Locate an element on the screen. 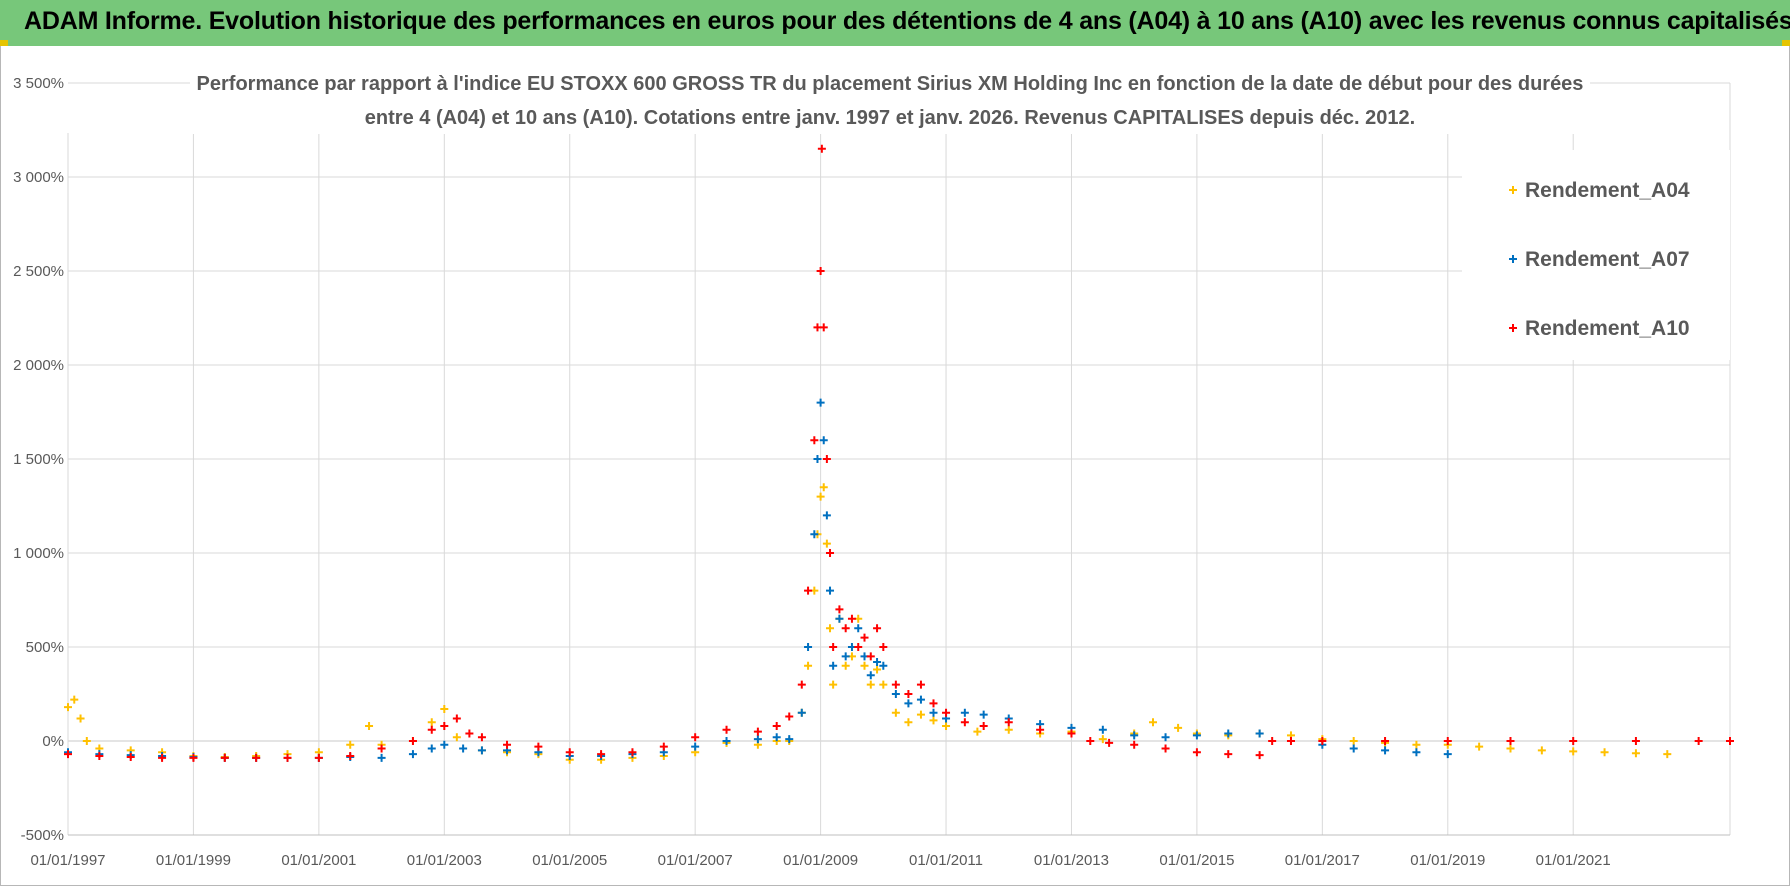 The image size is (1790, 886). legend-label: Rendement_A04 is located at coordinates (1607, 190).